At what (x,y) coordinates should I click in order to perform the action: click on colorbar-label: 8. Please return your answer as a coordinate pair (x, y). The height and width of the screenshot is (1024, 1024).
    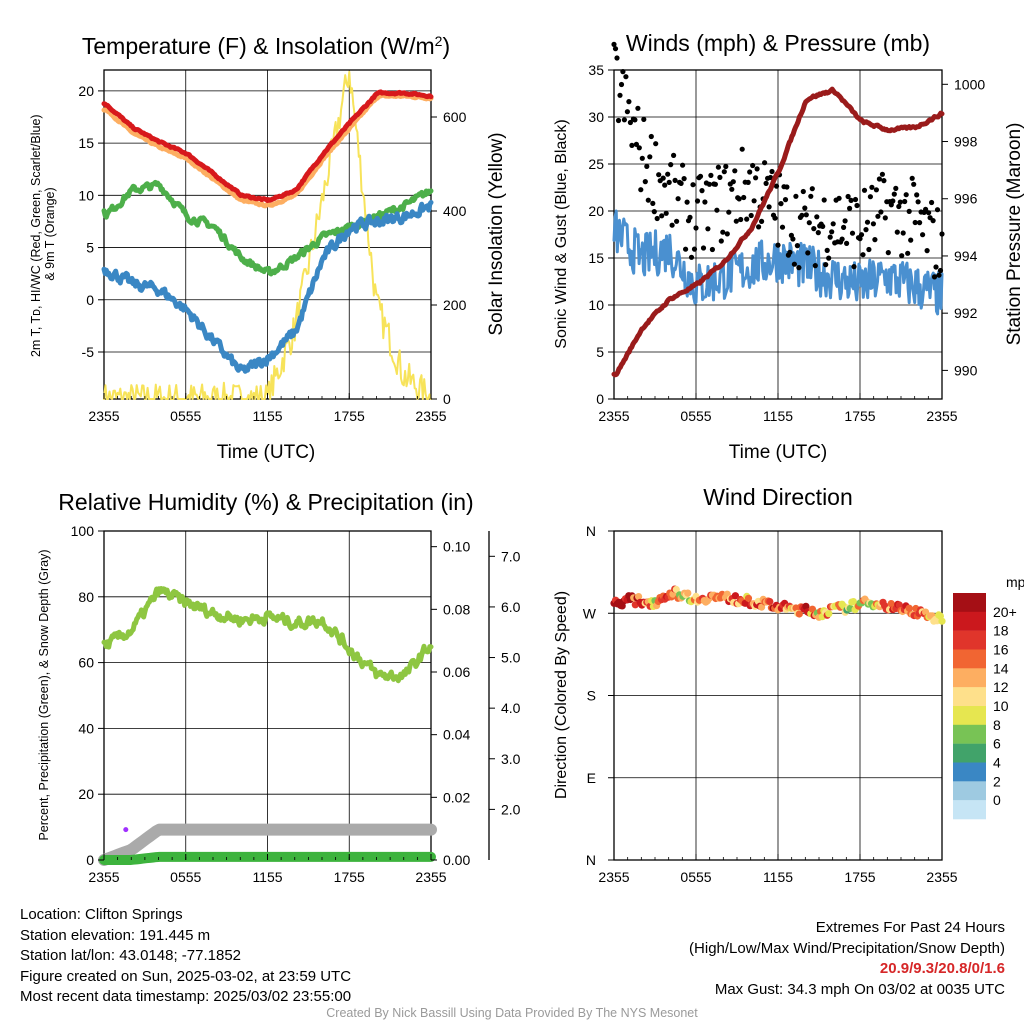
    Looking at the image, I should click on (997, 725).